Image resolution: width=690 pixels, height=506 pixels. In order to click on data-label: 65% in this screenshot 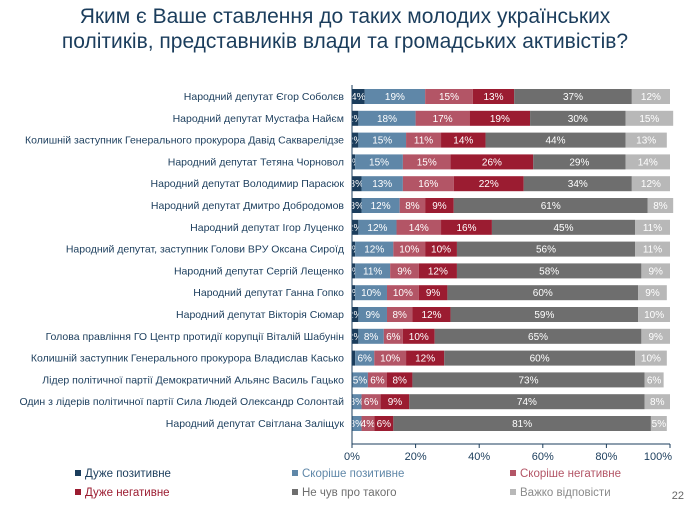, I will do `click(538, 337)`.